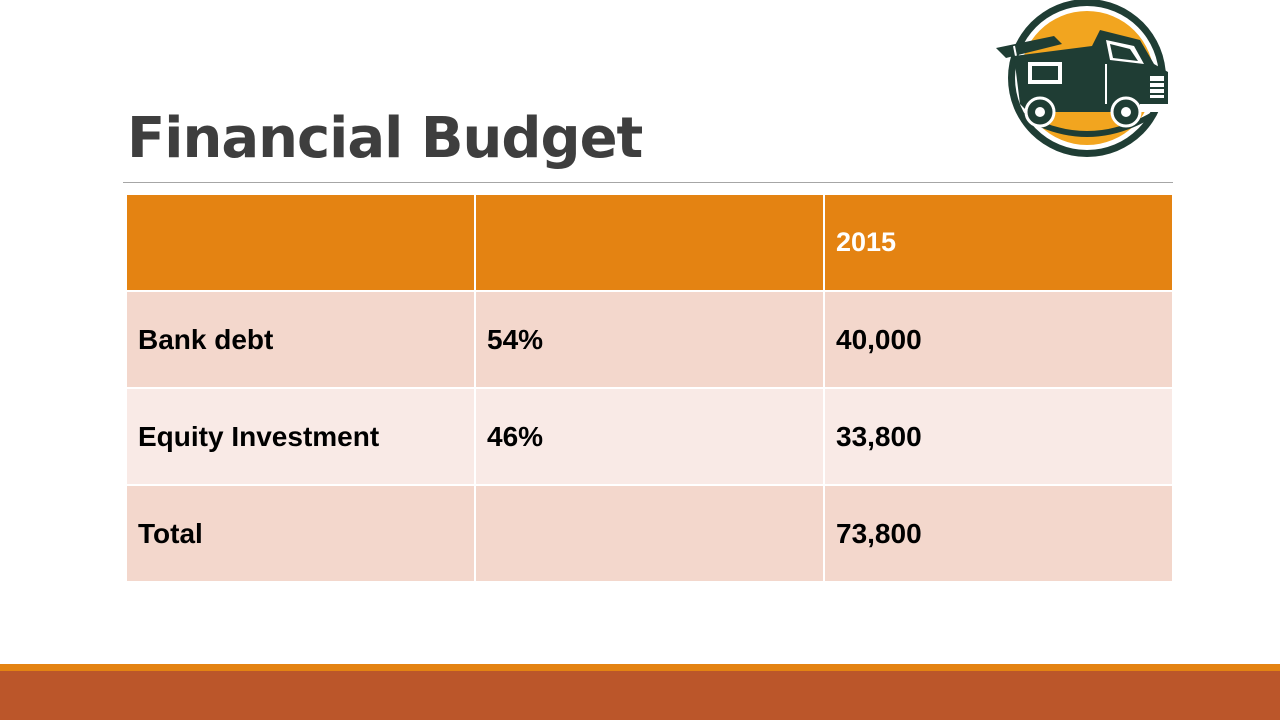 The width and height of the screenshot is (1280, 720). What do you see at coordinates (998, 339) in the screenshot?
I see `row-amount: 40,000` at bounding box center [998, 339].